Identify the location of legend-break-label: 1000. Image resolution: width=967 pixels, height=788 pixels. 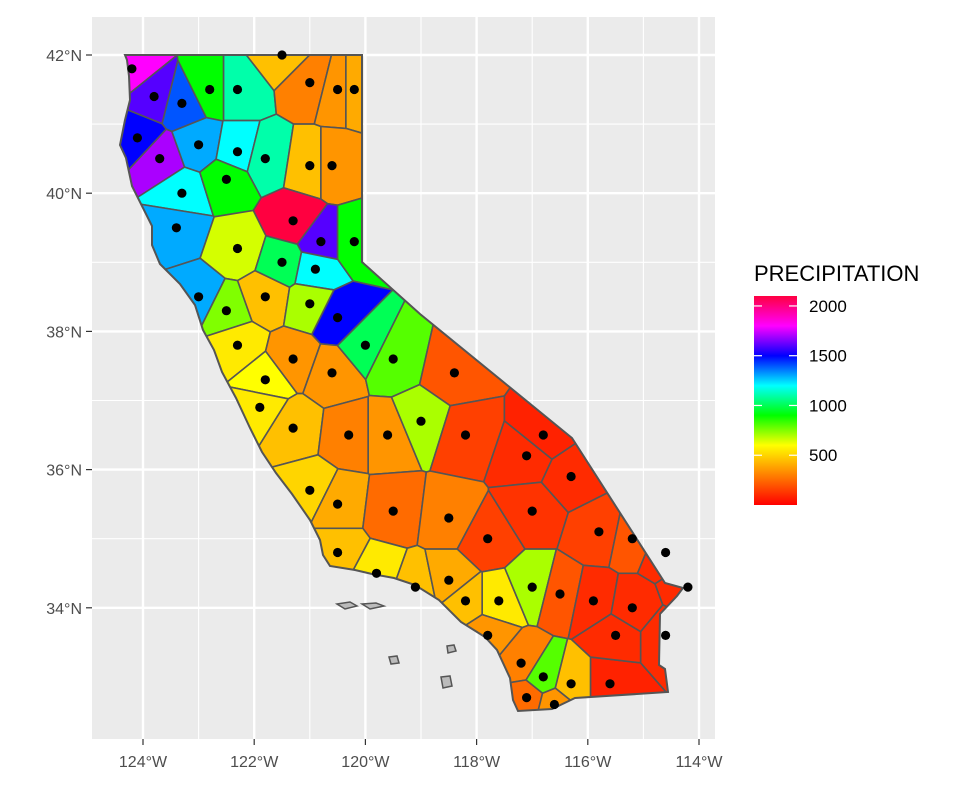
(828, 405).